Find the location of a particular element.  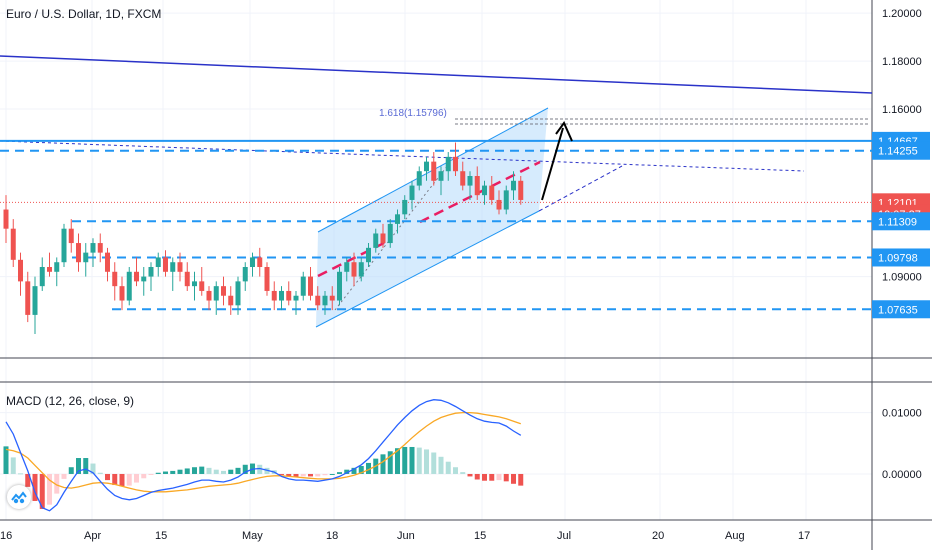

projection-arrow is located at coordinates (552, 164).